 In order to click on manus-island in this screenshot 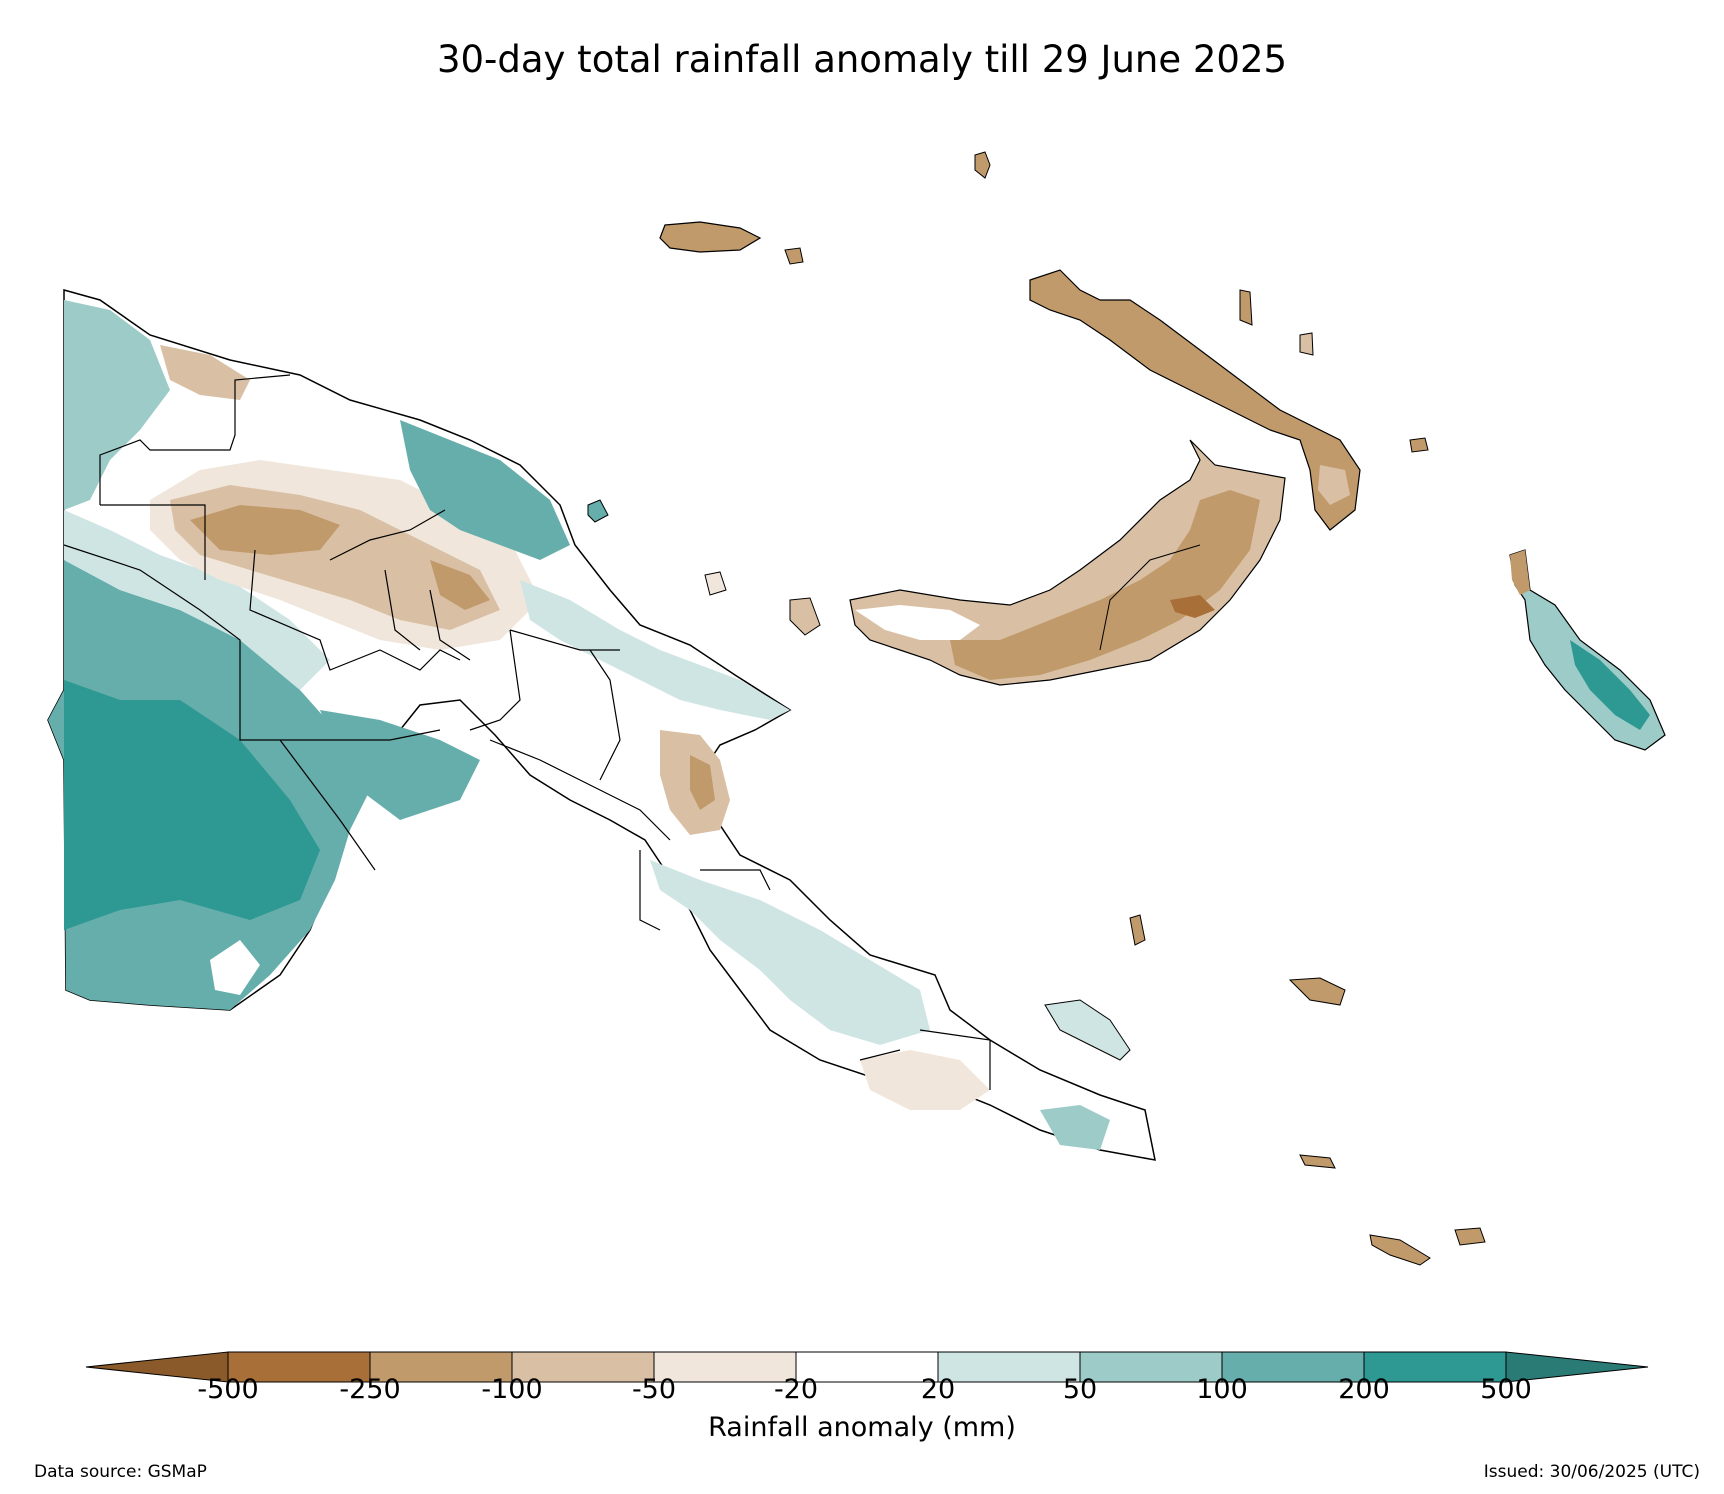, I will do `click(710, 237)`.